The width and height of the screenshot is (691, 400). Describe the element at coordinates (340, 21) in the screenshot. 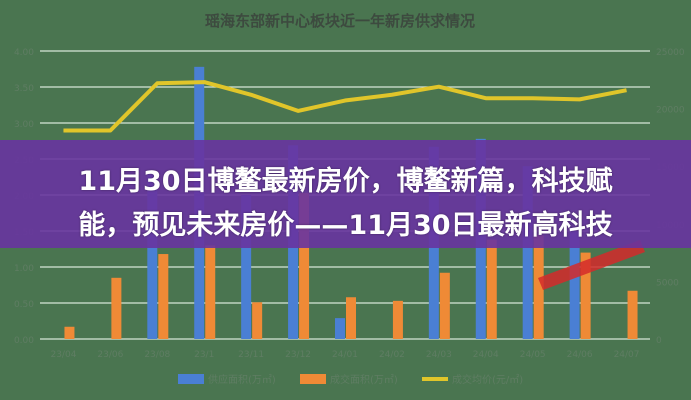

I see `chart-title: 瑶海东部新中心板块近一年新房供求情况` at that location.